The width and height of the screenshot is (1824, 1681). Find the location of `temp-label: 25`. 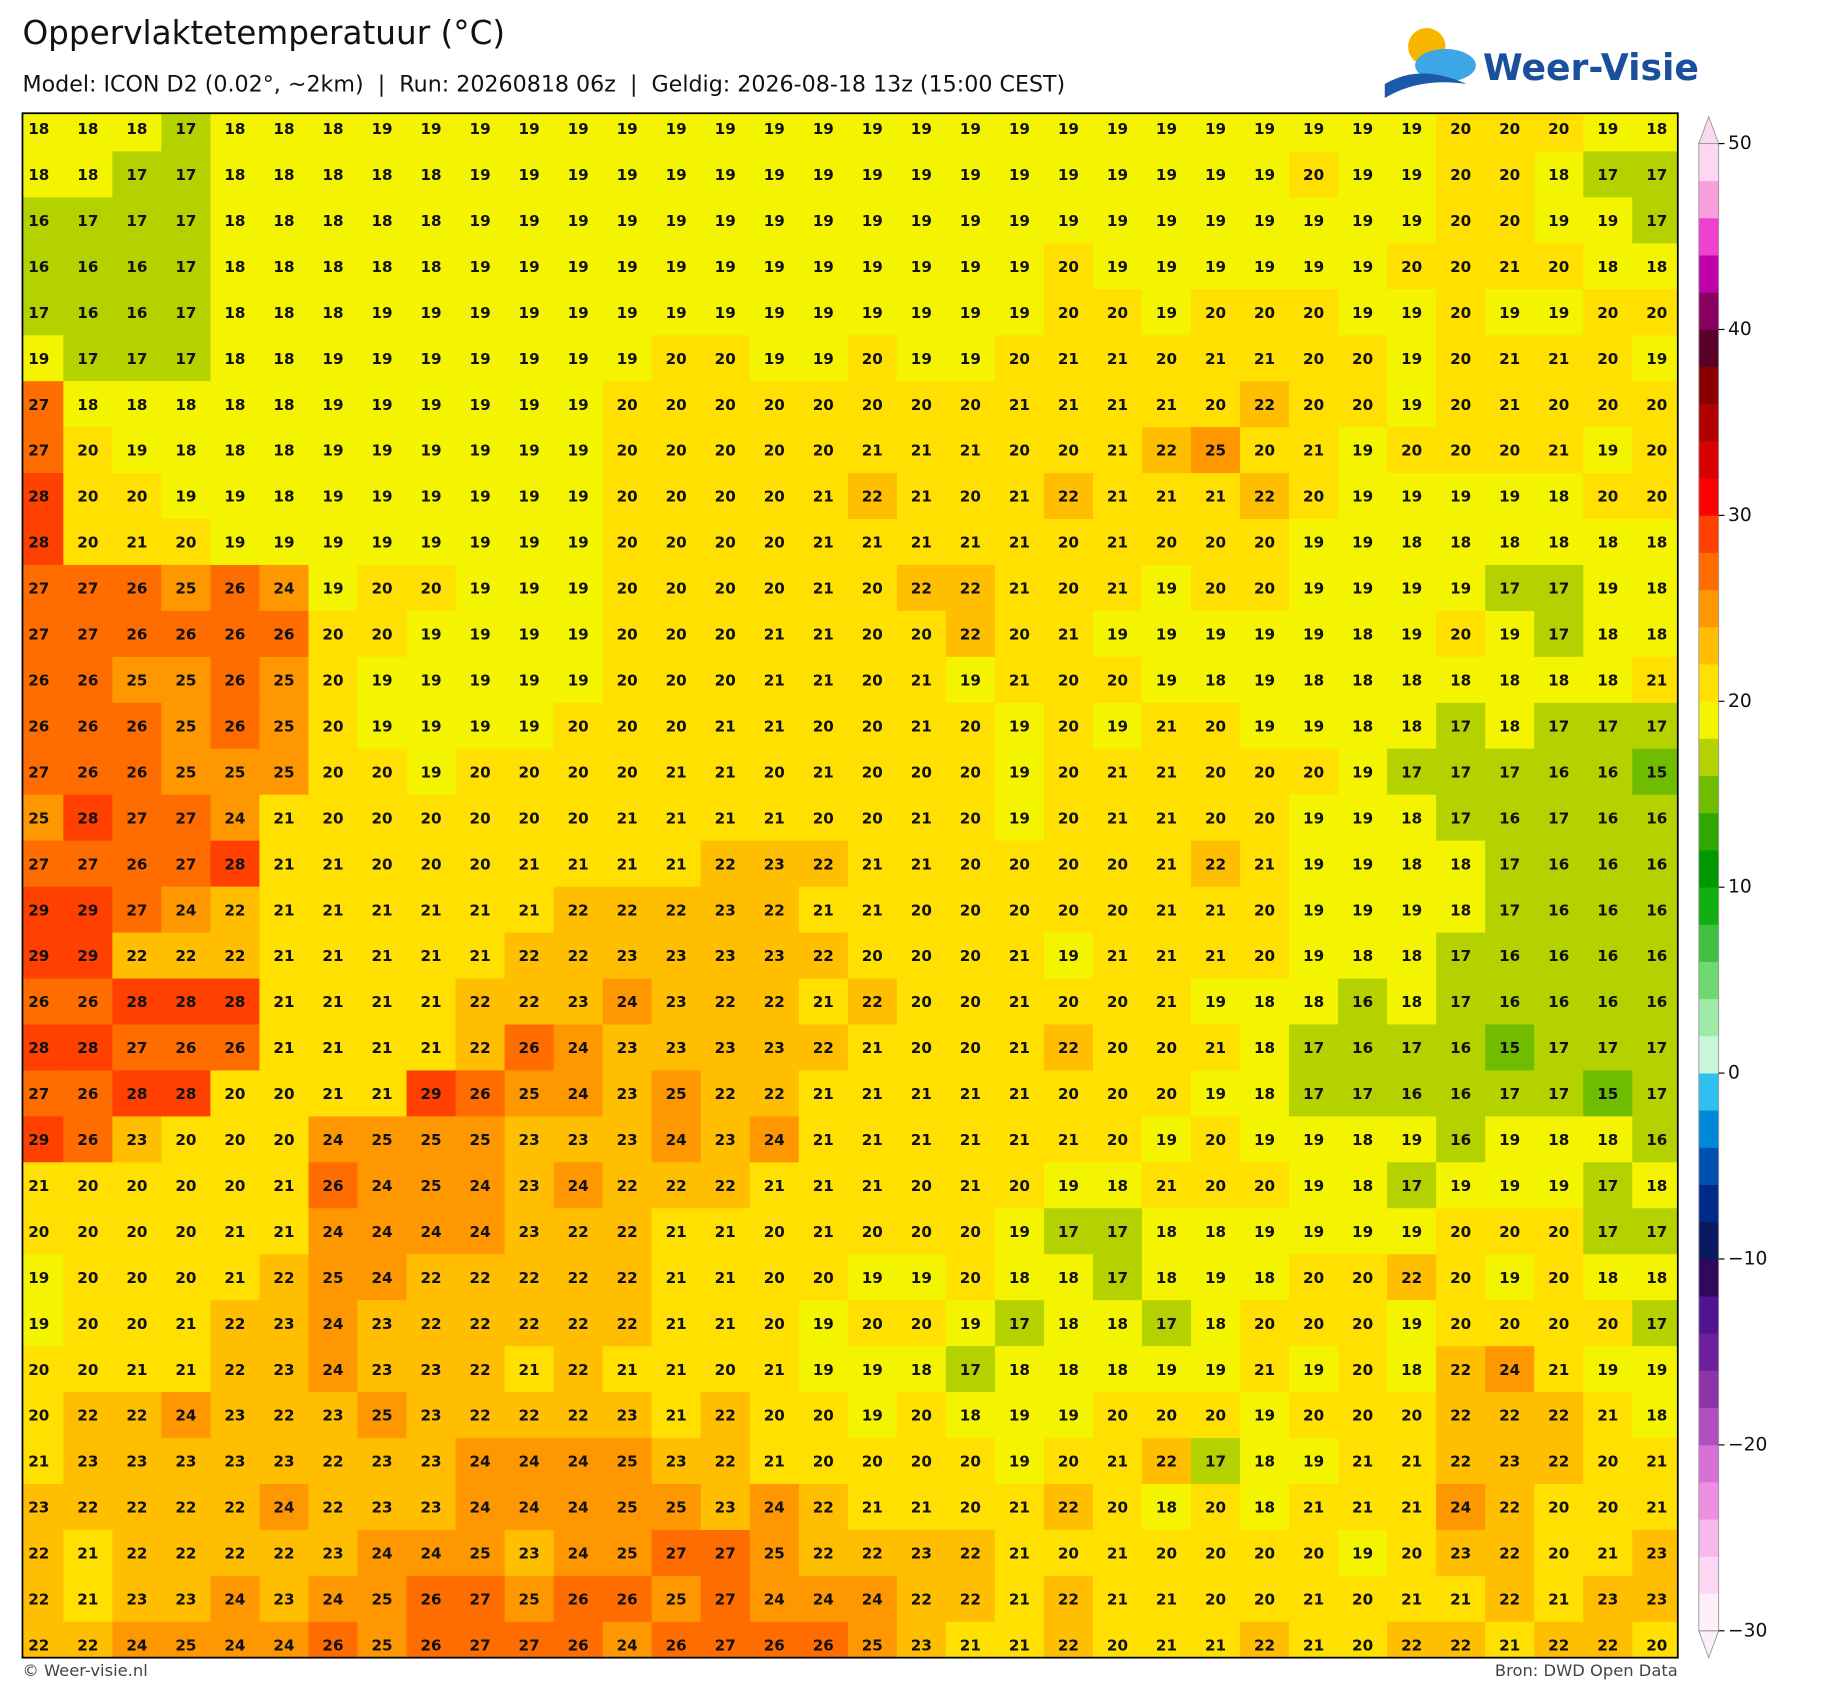

temp-label: 25 is located at coordinates (234, 772).